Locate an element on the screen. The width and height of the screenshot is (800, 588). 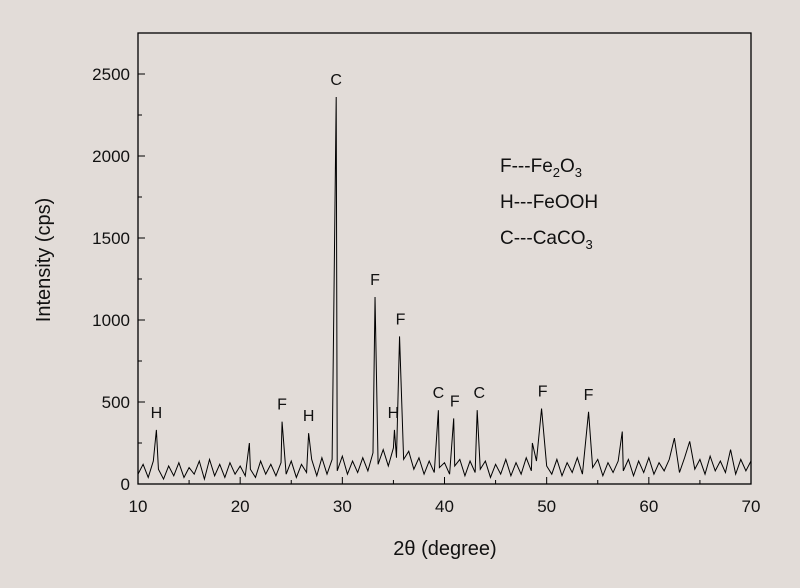
x-tick-label: 10 is located at coordinates (138, 506).